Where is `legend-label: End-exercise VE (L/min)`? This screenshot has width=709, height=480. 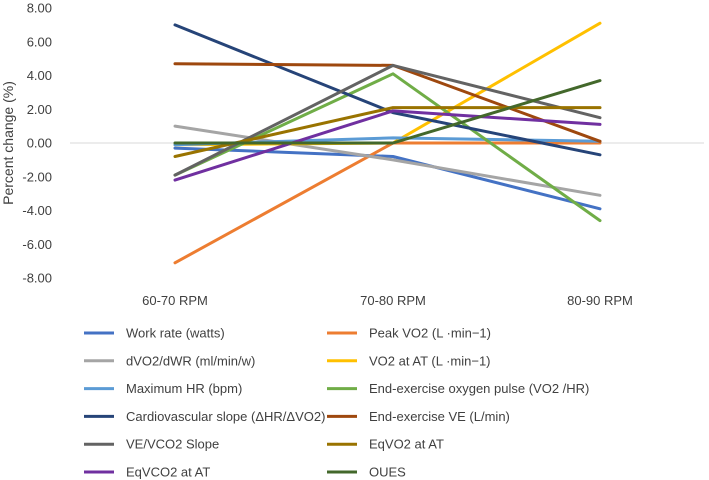 legend-label: End-exercise VE (L/min) is located at coordinates (439, 416).